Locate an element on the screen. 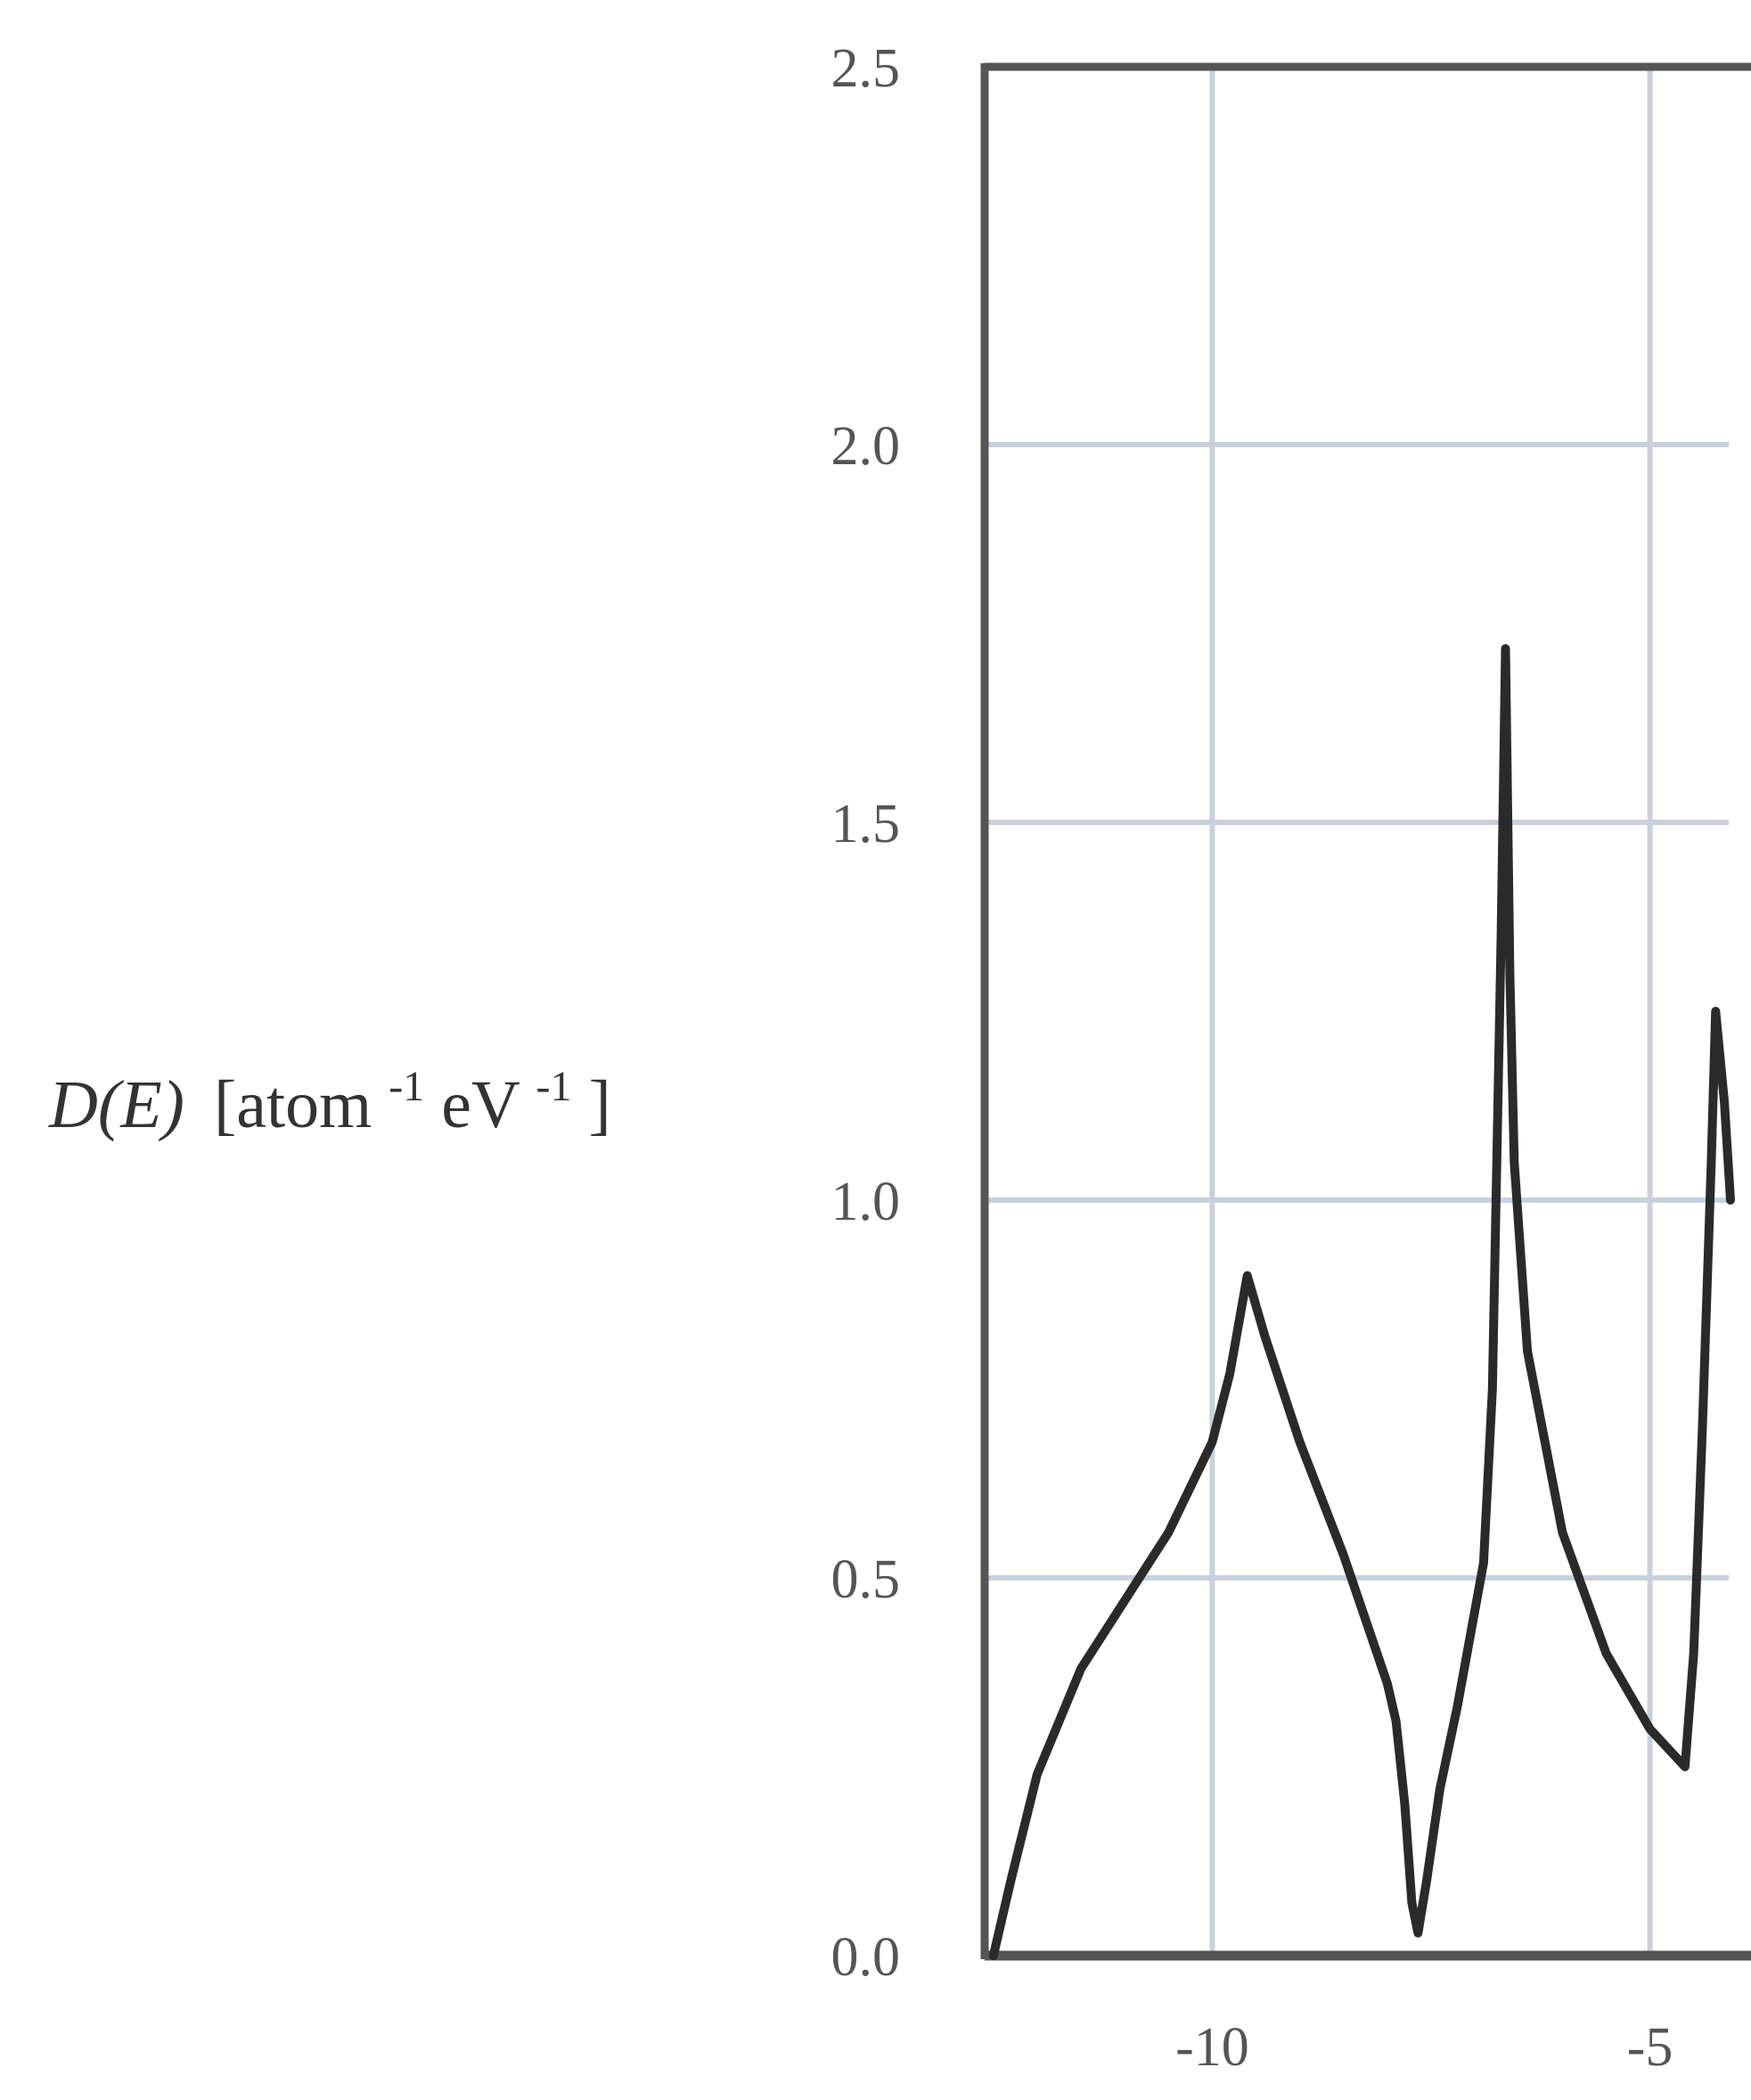 The height and width of the screenshot is (2100, 1751). y-tick-label: 2.5 is located at coordinates (866, 69).